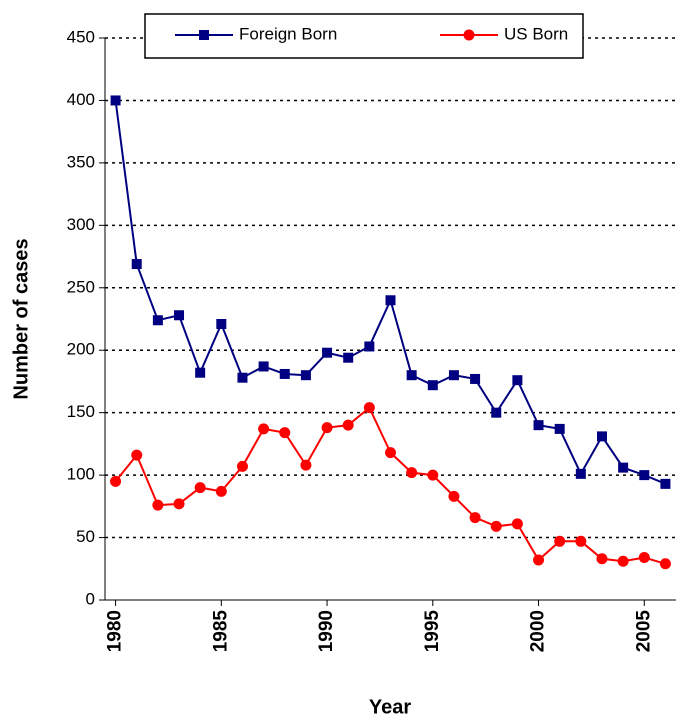  I want to click on y-tick-label: 100, so click(81, 474).